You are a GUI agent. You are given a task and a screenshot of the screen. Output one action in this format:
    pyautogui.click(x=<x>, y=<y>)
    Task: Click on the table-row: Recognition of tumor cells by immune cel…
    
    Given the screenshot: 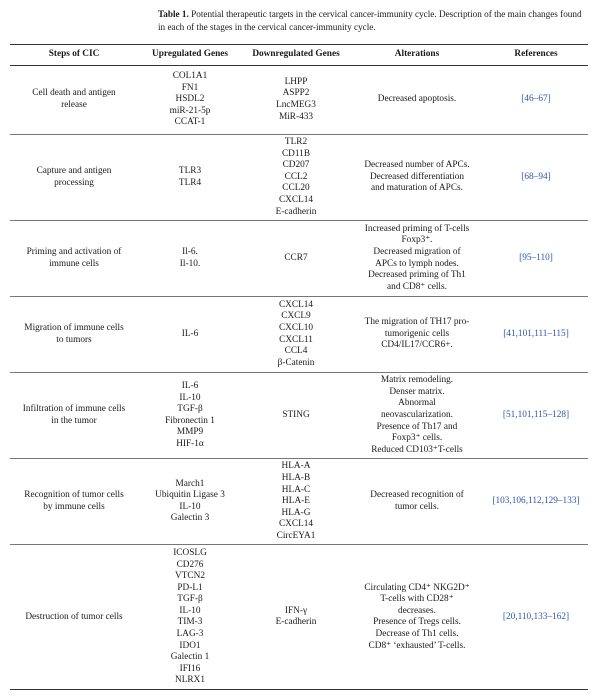 What is the action you would take?
    pyautogui.click(x=299, y=502)
    